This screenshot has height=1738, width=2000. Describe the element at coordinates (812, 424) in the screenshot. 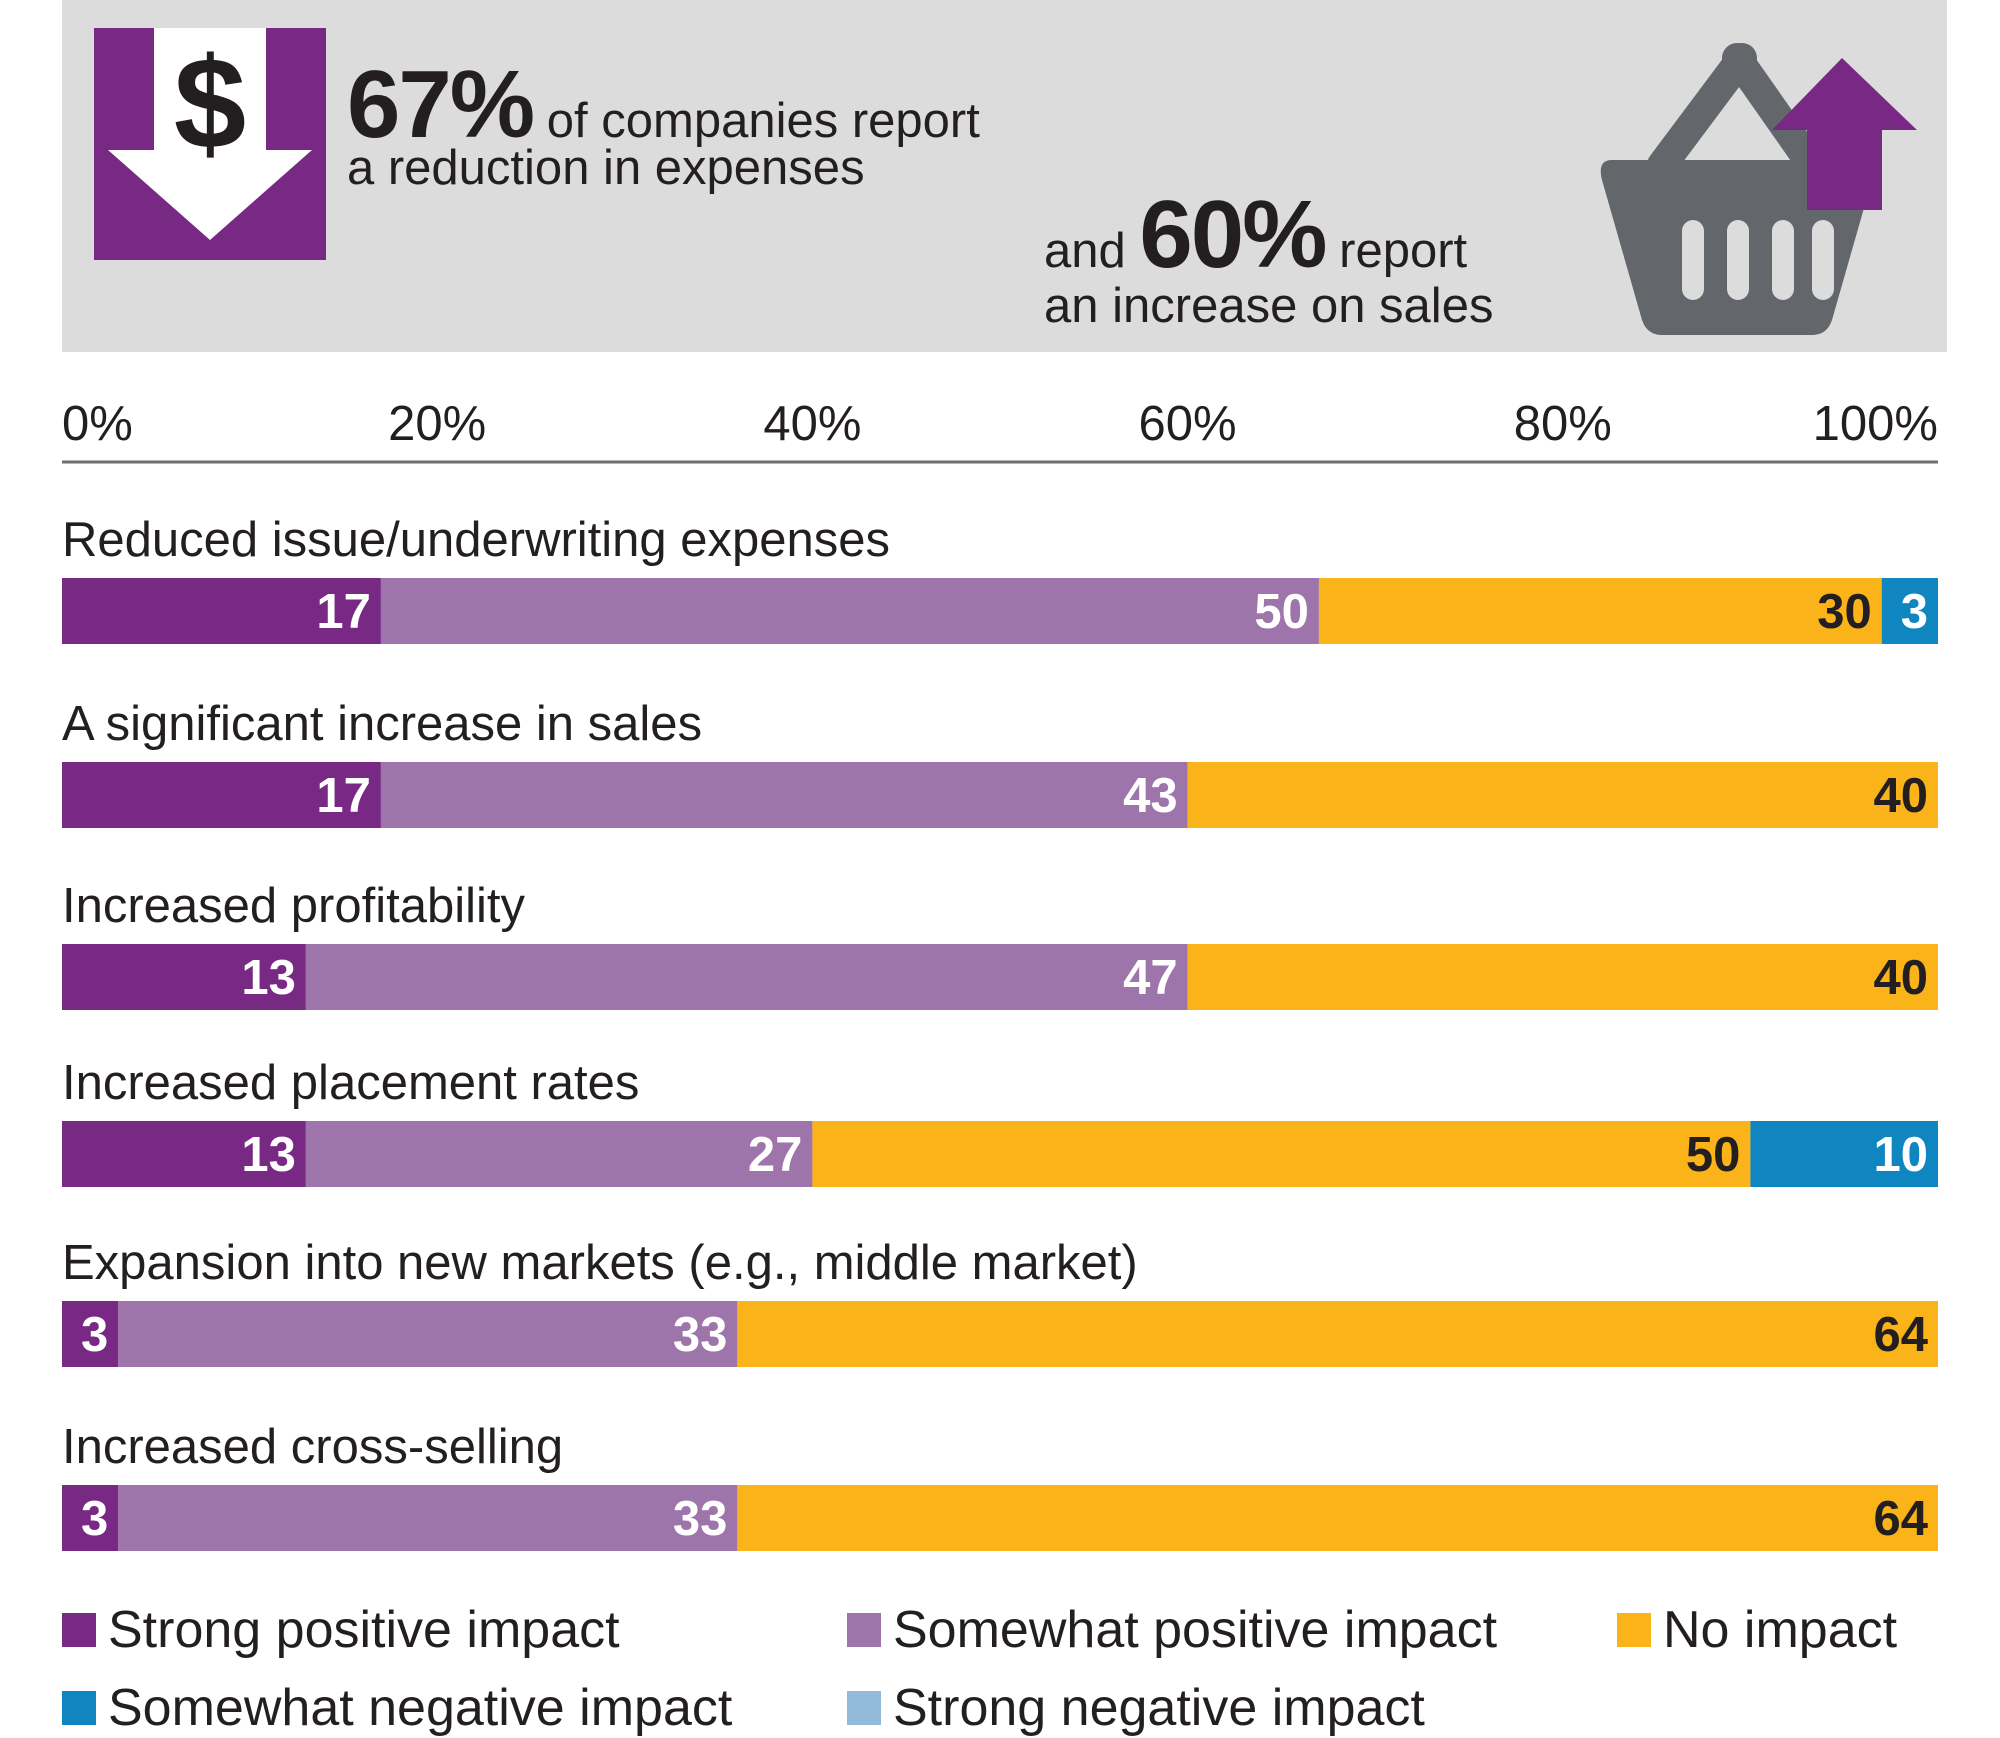

I see `x-tick-label: 40%` at that location.